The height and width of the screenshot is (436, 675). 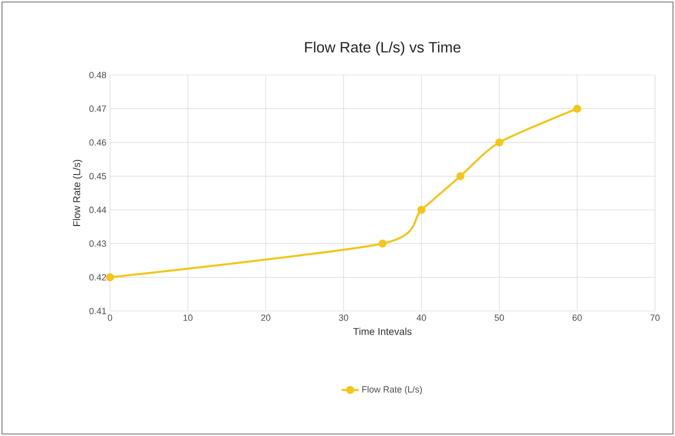 I want to click on legend-label: Flow Rate (L/s), so click(x=392, y=390).